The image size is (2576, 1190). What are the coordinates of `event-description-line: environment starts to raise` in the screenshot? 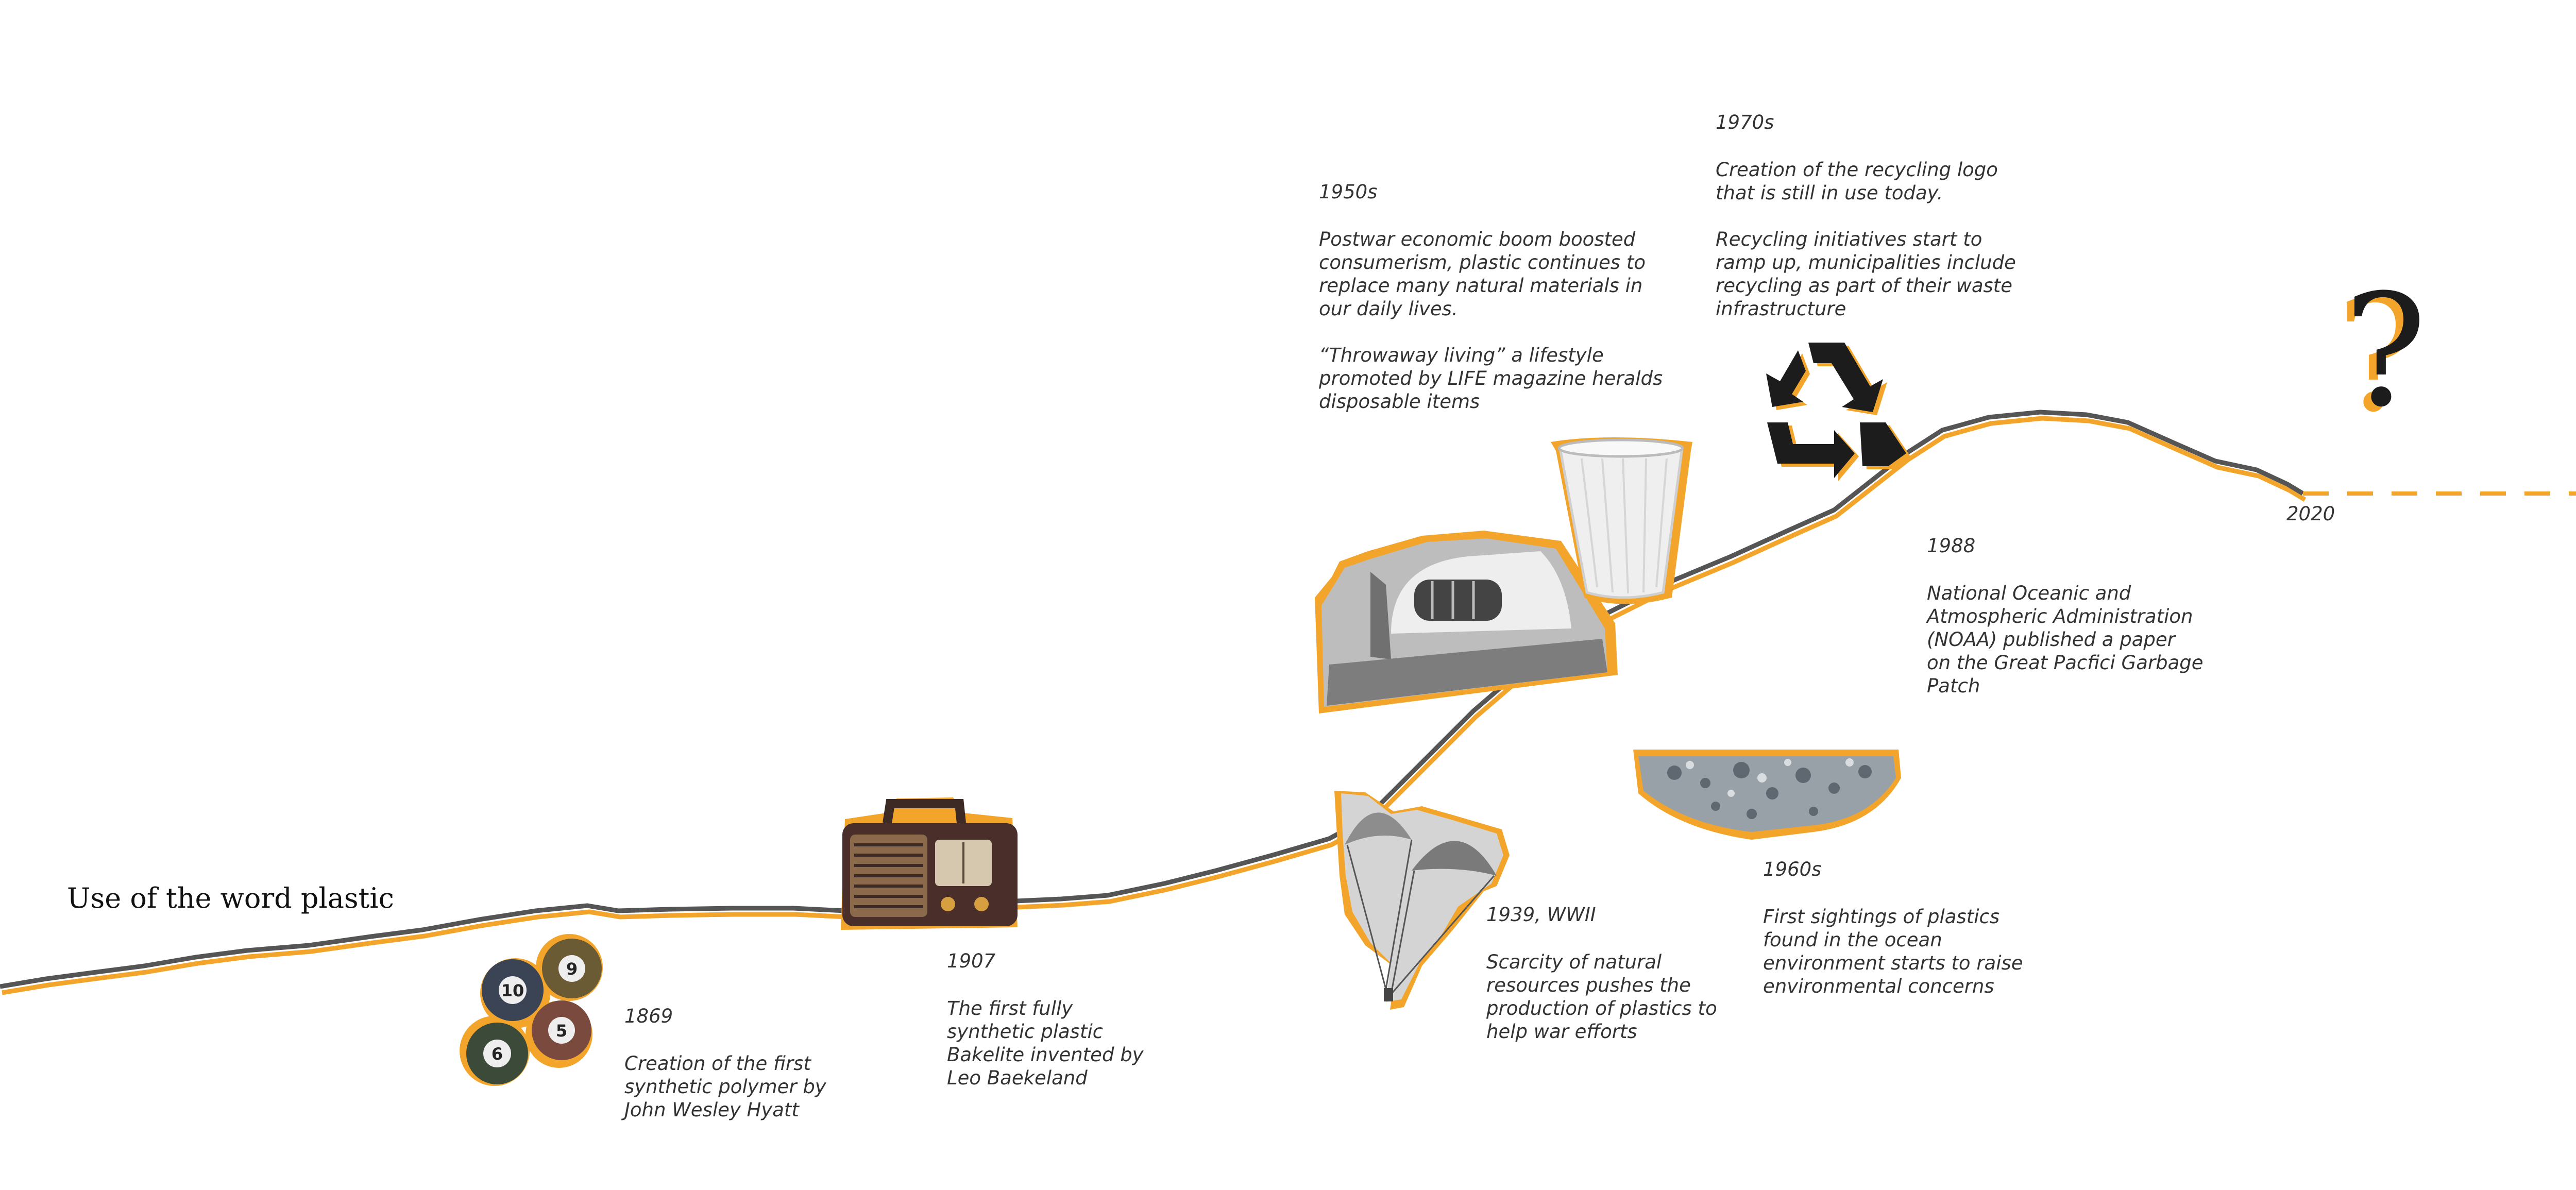 It's located at (1893, 963).